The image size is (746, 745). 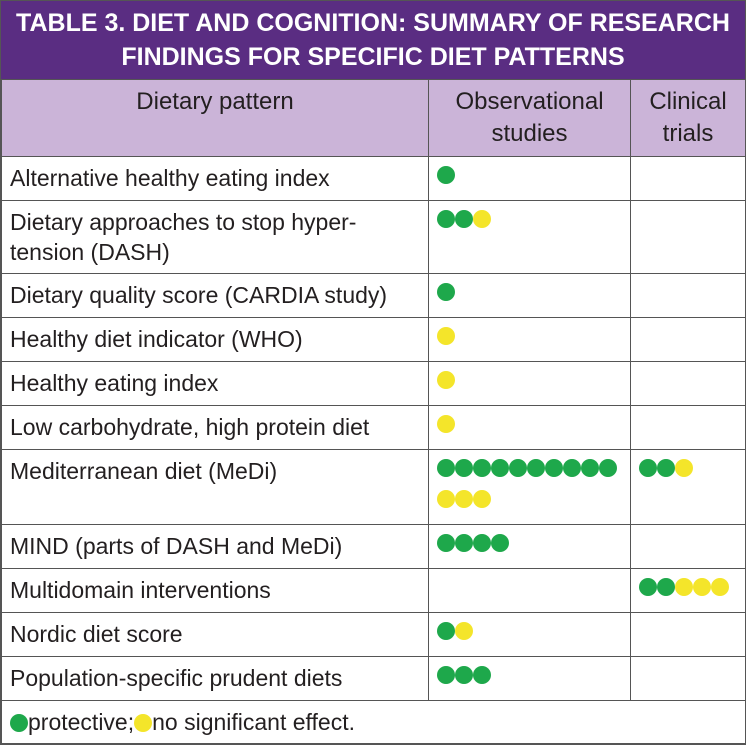 I want to click on pattern-cell: Dietary quality score (CARDIA study), so click(x=215, y=295).